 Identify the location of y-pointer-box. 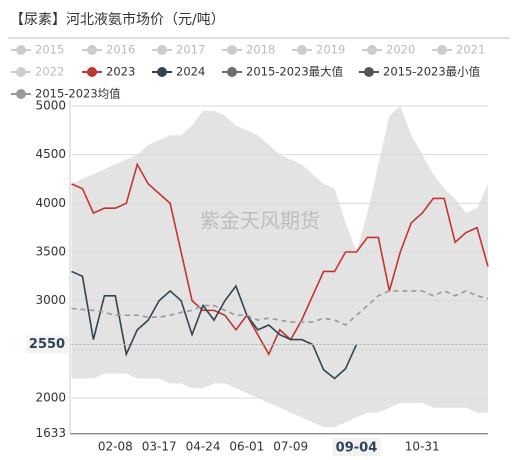
(47, 344).